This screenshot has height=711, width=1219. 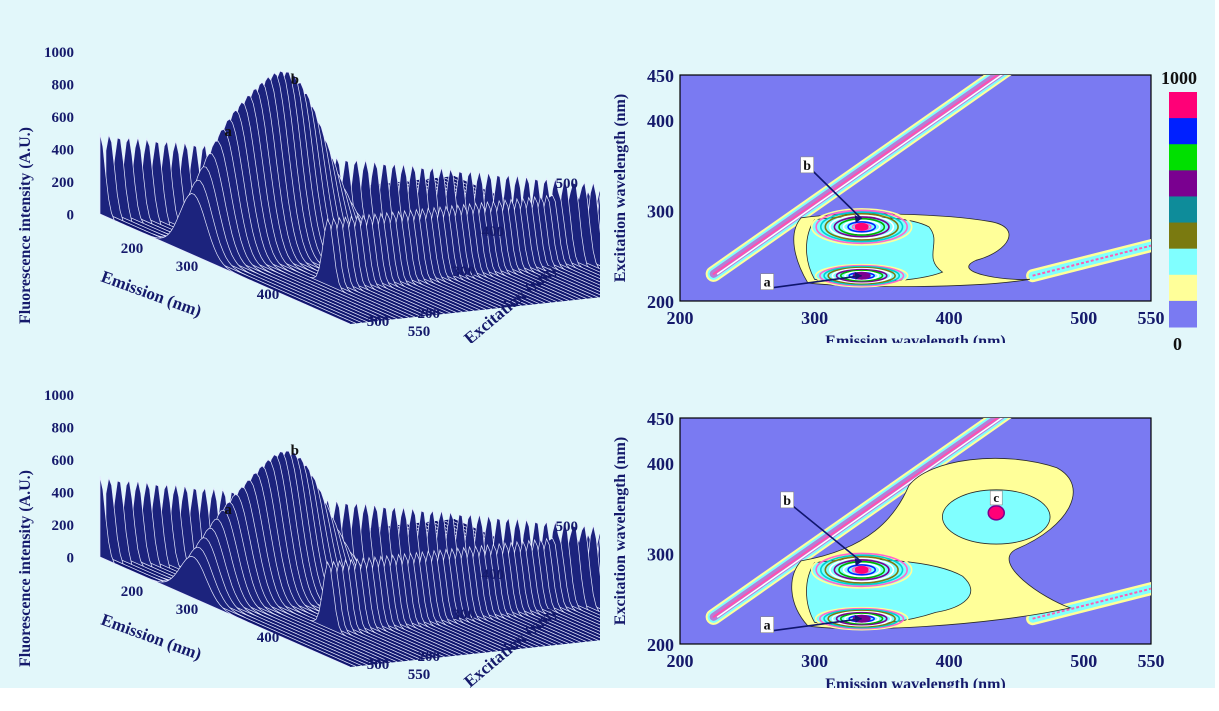 I want to click on colorbar-max-label: 1000, so click(x=1179, y=78).